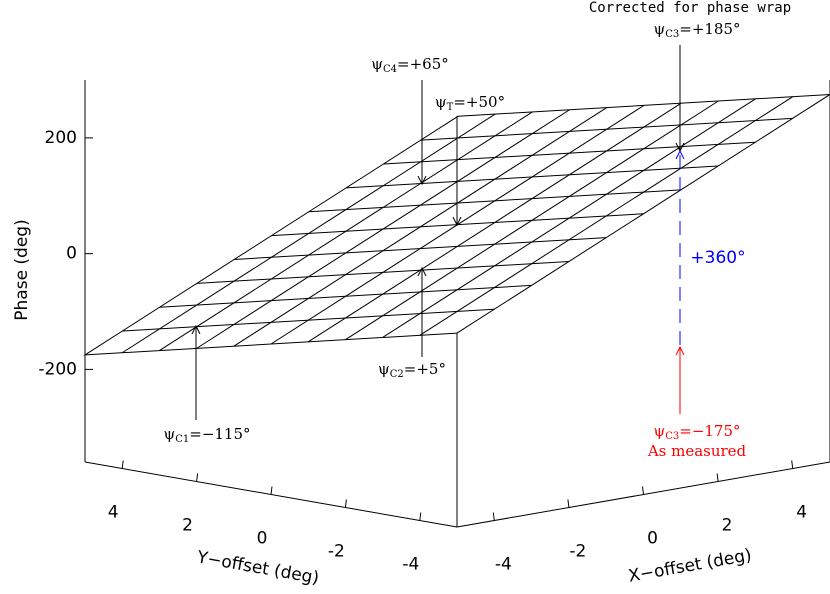 This screenshot has width=830, height=594. Describe the element at coordinates (690, 565) in the screenshot. I see `x-axis-label: X−offset (deg)` at that location.